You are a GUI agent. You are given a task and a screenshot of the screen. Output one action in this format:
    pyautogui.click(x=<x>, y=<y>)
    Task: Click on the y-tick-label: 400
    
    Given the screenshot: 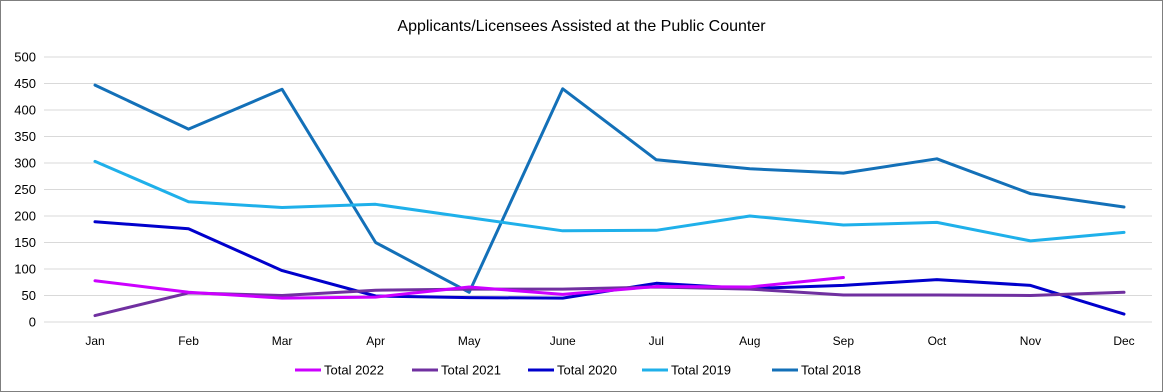 What is the action you would take?
    pyautogui.click(x=25, y=110)
    